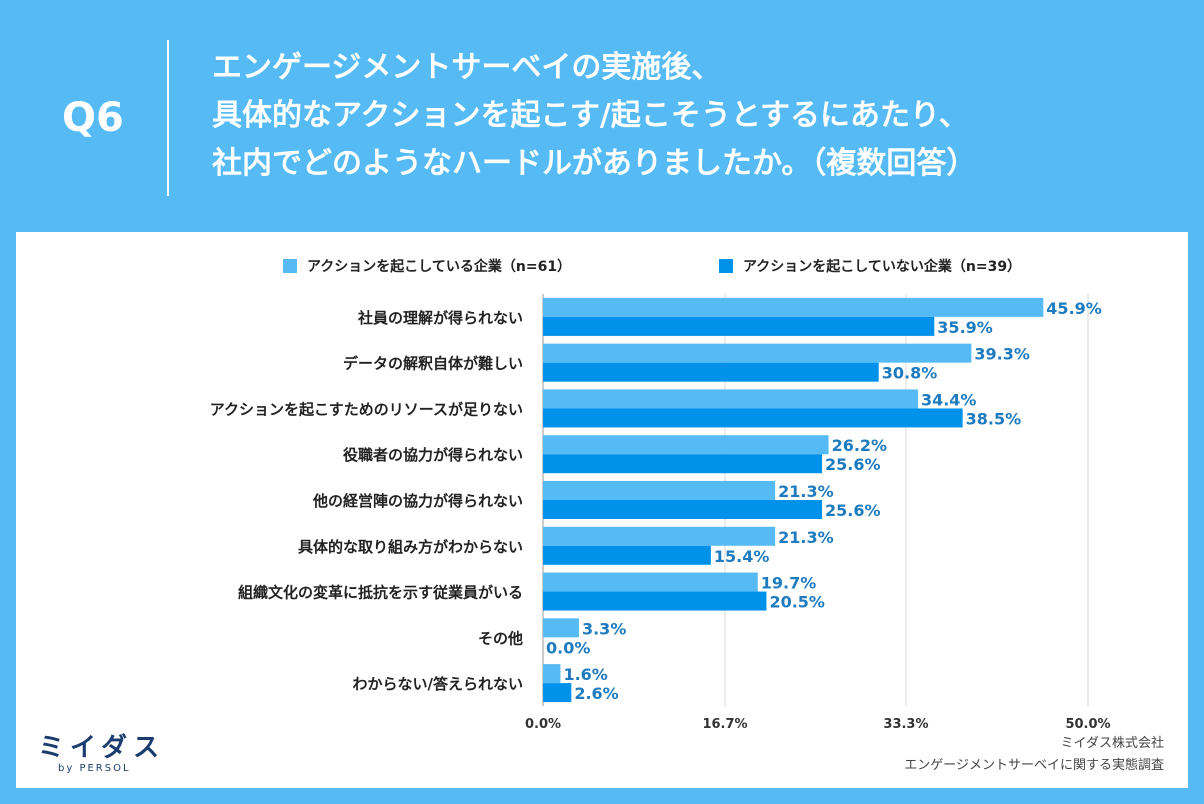 The height and width of the screenshot is (804, 1204). Describe the element at coordinates (366, 409) in the screenshot. I see `category-label: アクションを起こすためのリソースが足りない` at that location.